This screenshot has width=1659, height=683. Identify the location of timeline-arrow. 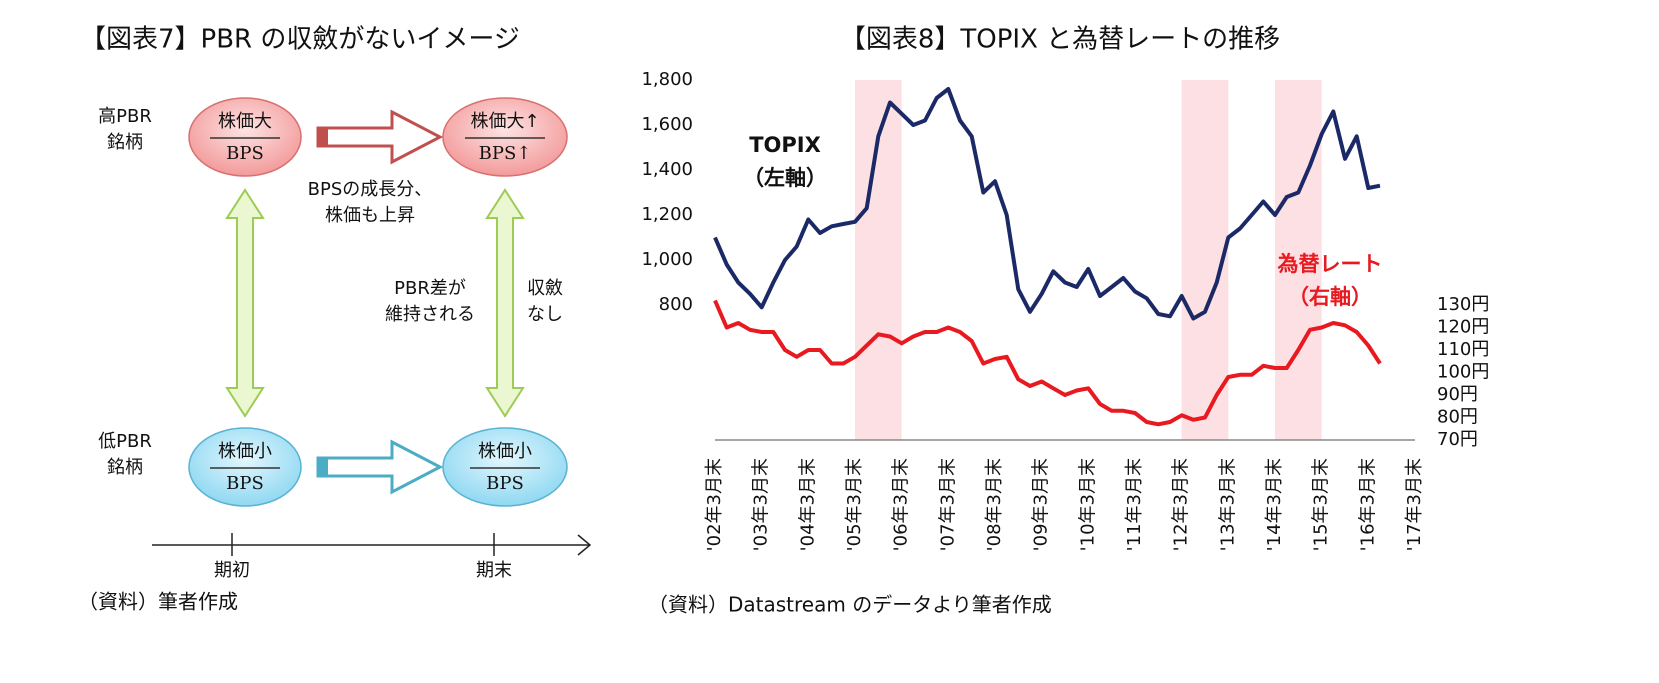
(584, 545).